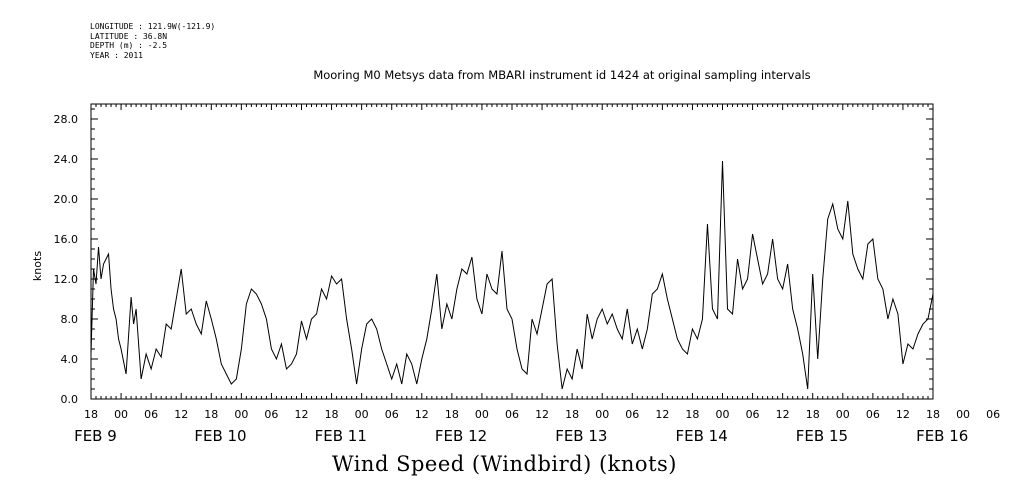 This screenshot has height=504, width=1009. Describe the element at coordinates (70, 359) in the screenshot. I see `y-tick-label: 4.0` at that location.